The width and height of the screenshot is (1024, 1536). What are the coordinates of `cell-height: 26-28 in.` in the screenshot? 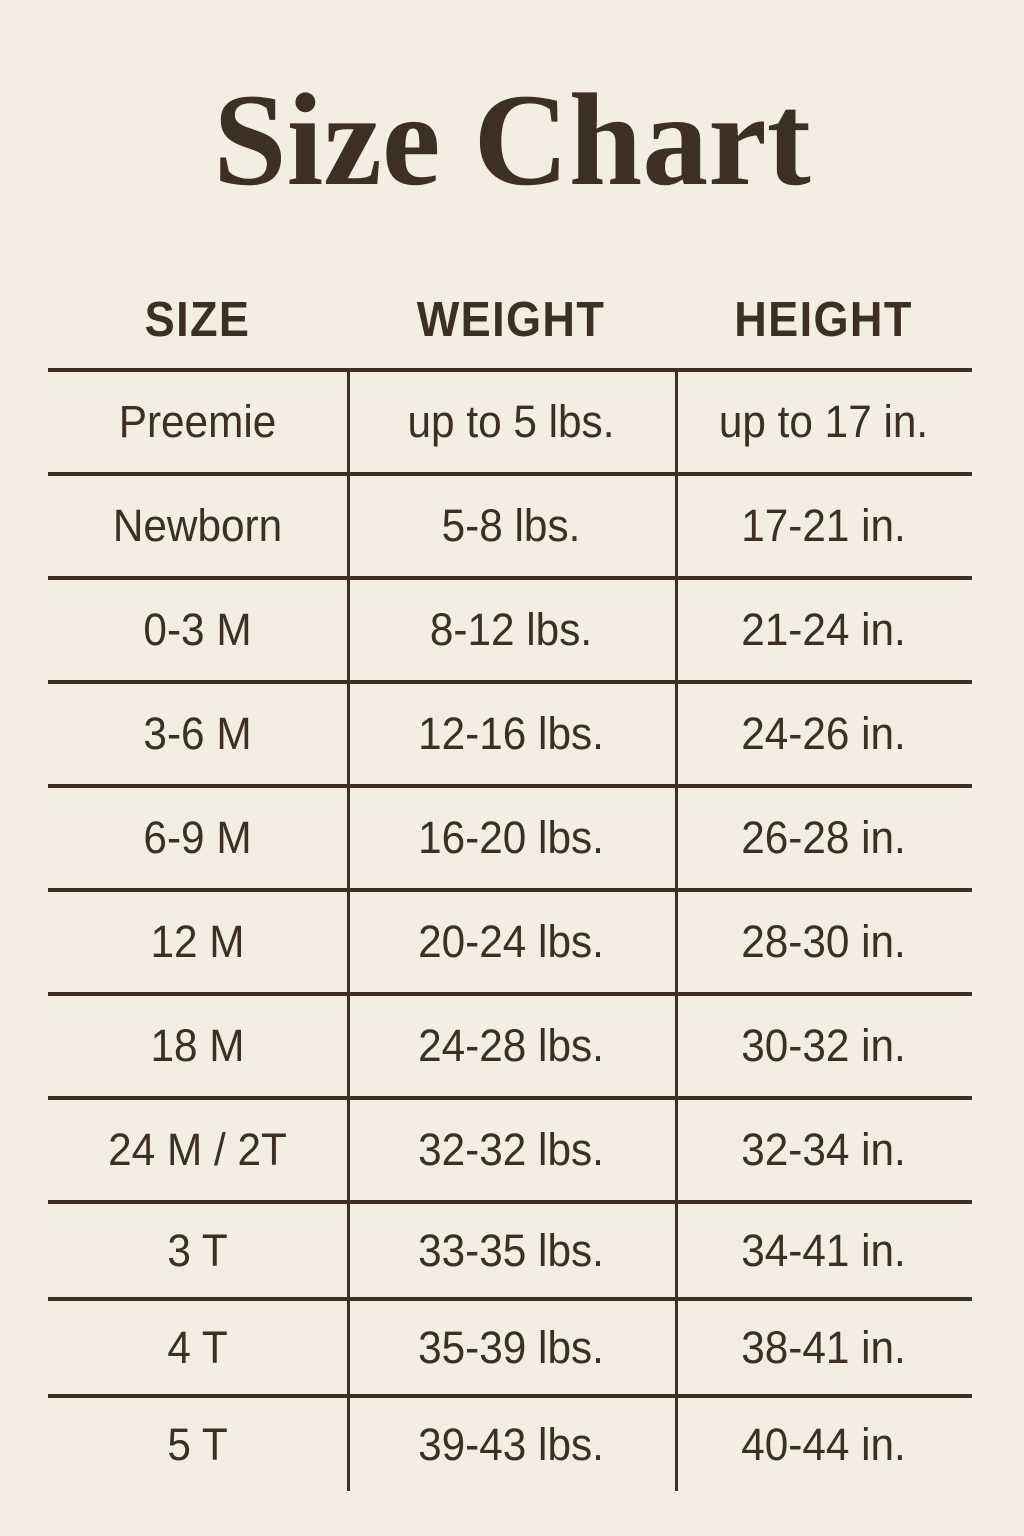 It's located at (823, 837).